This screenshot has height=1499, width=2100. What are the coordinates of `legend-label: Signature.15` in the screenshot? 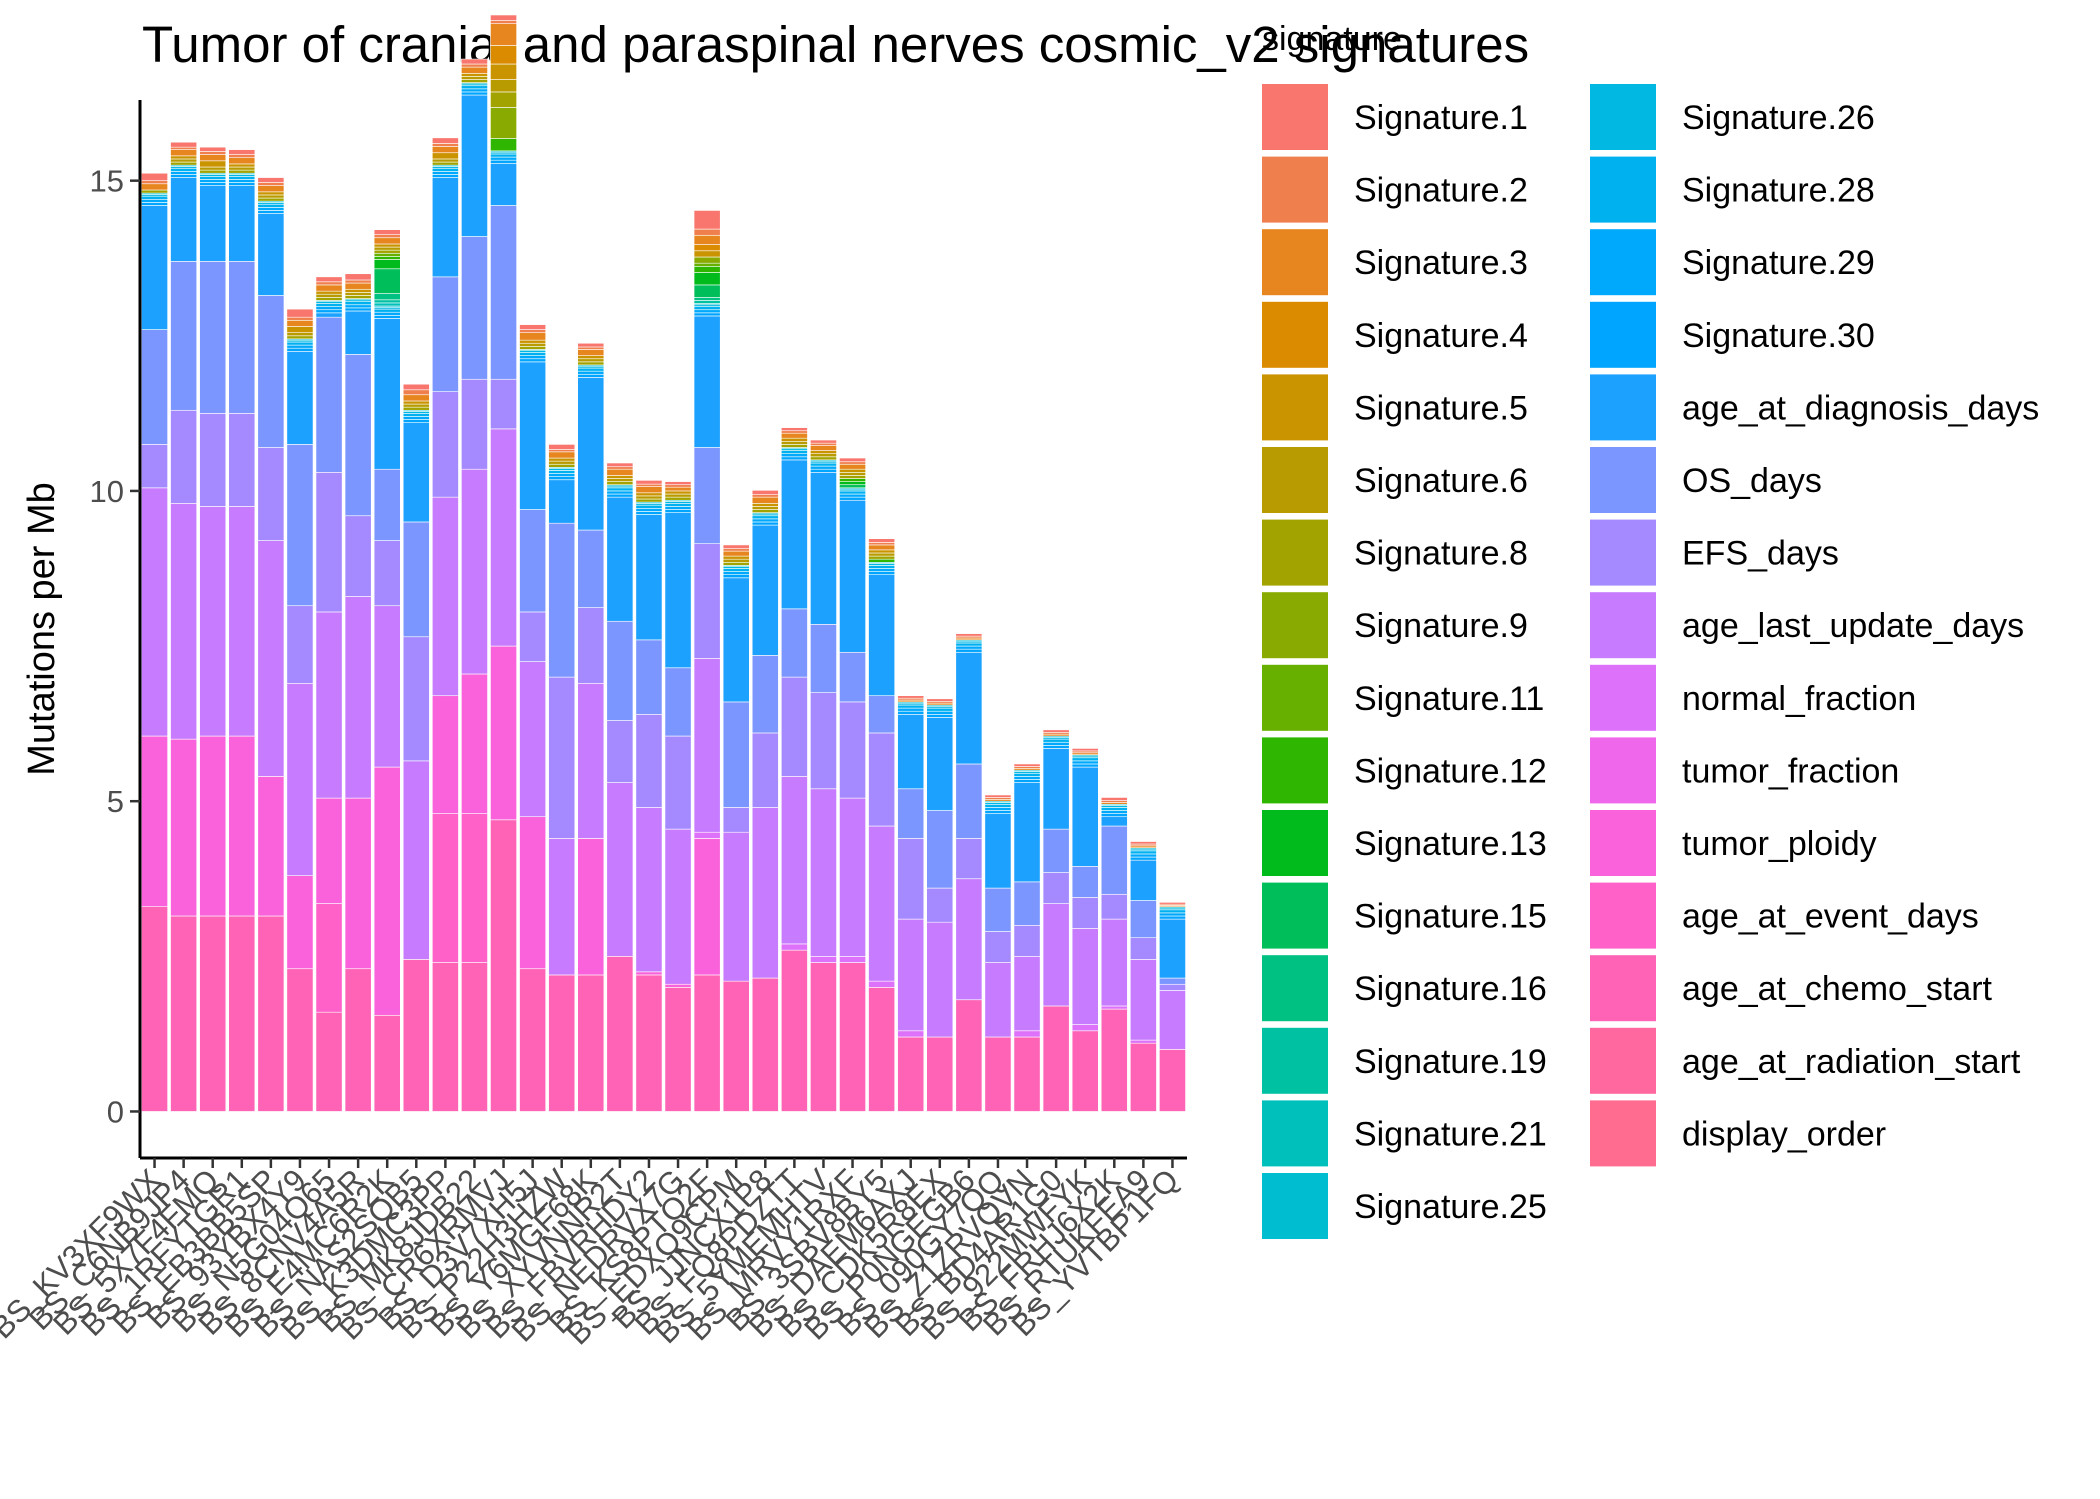 It's located at (1450, 917).